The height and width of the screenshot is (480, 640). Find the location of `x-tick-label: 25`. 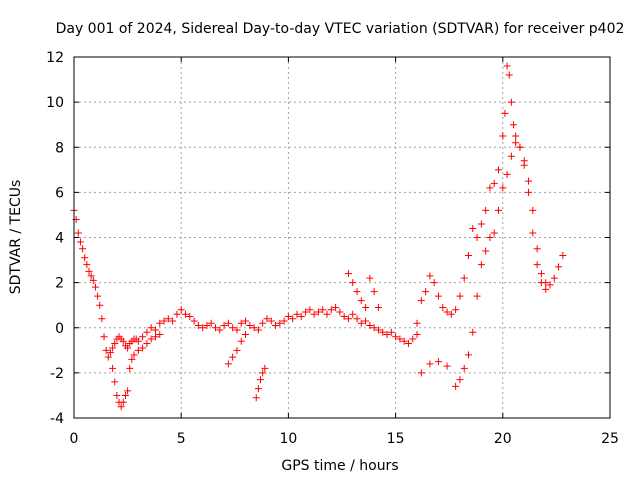

x-tick-label: 25 is located at coordinates (610, 439).